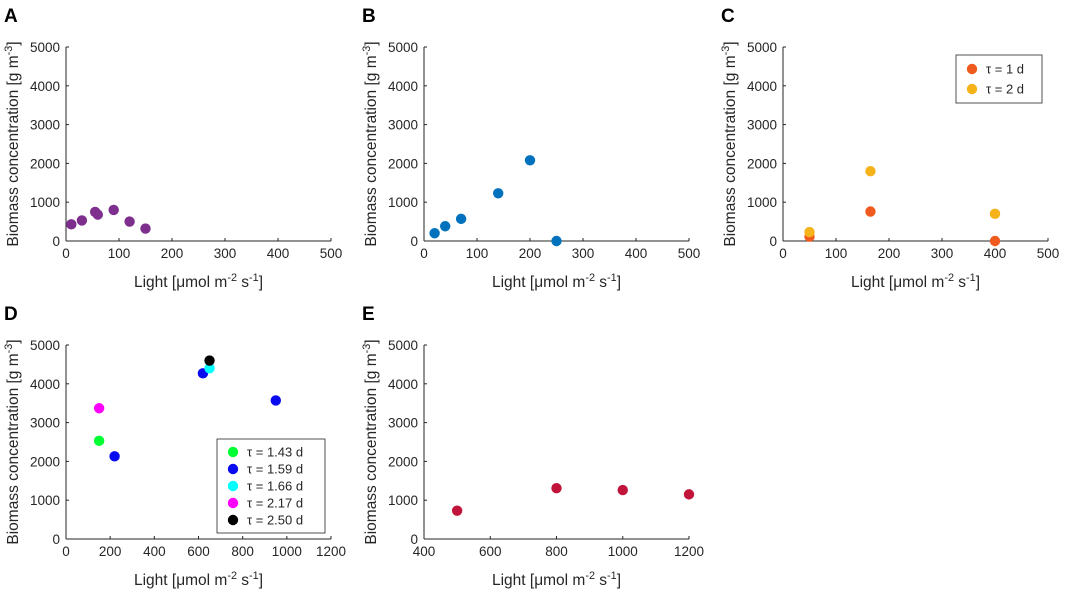  I want to click on legend-label: τ = 1.59 d, so click(275, 469).